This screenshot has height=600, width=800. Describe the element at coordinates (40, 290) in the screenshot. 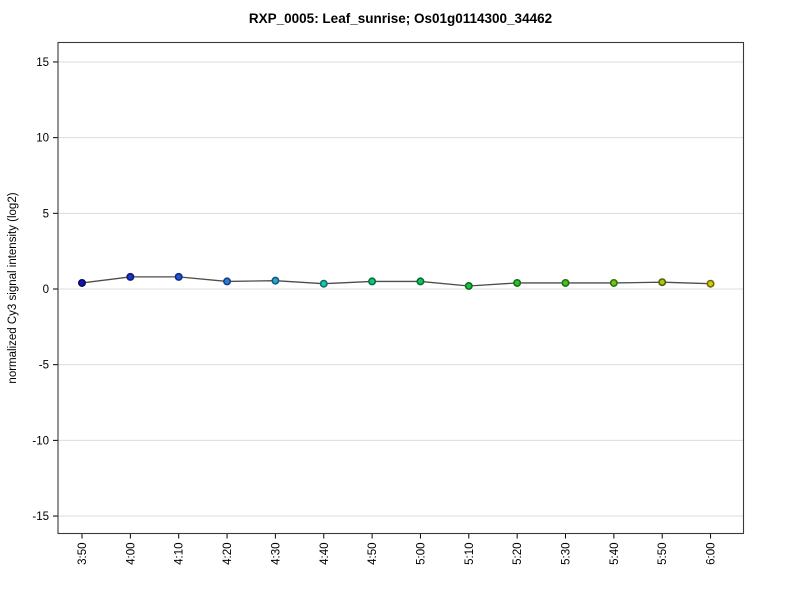

I see `y-tick-labels: 15 10 5 0 -5 -10 -15` at that location.